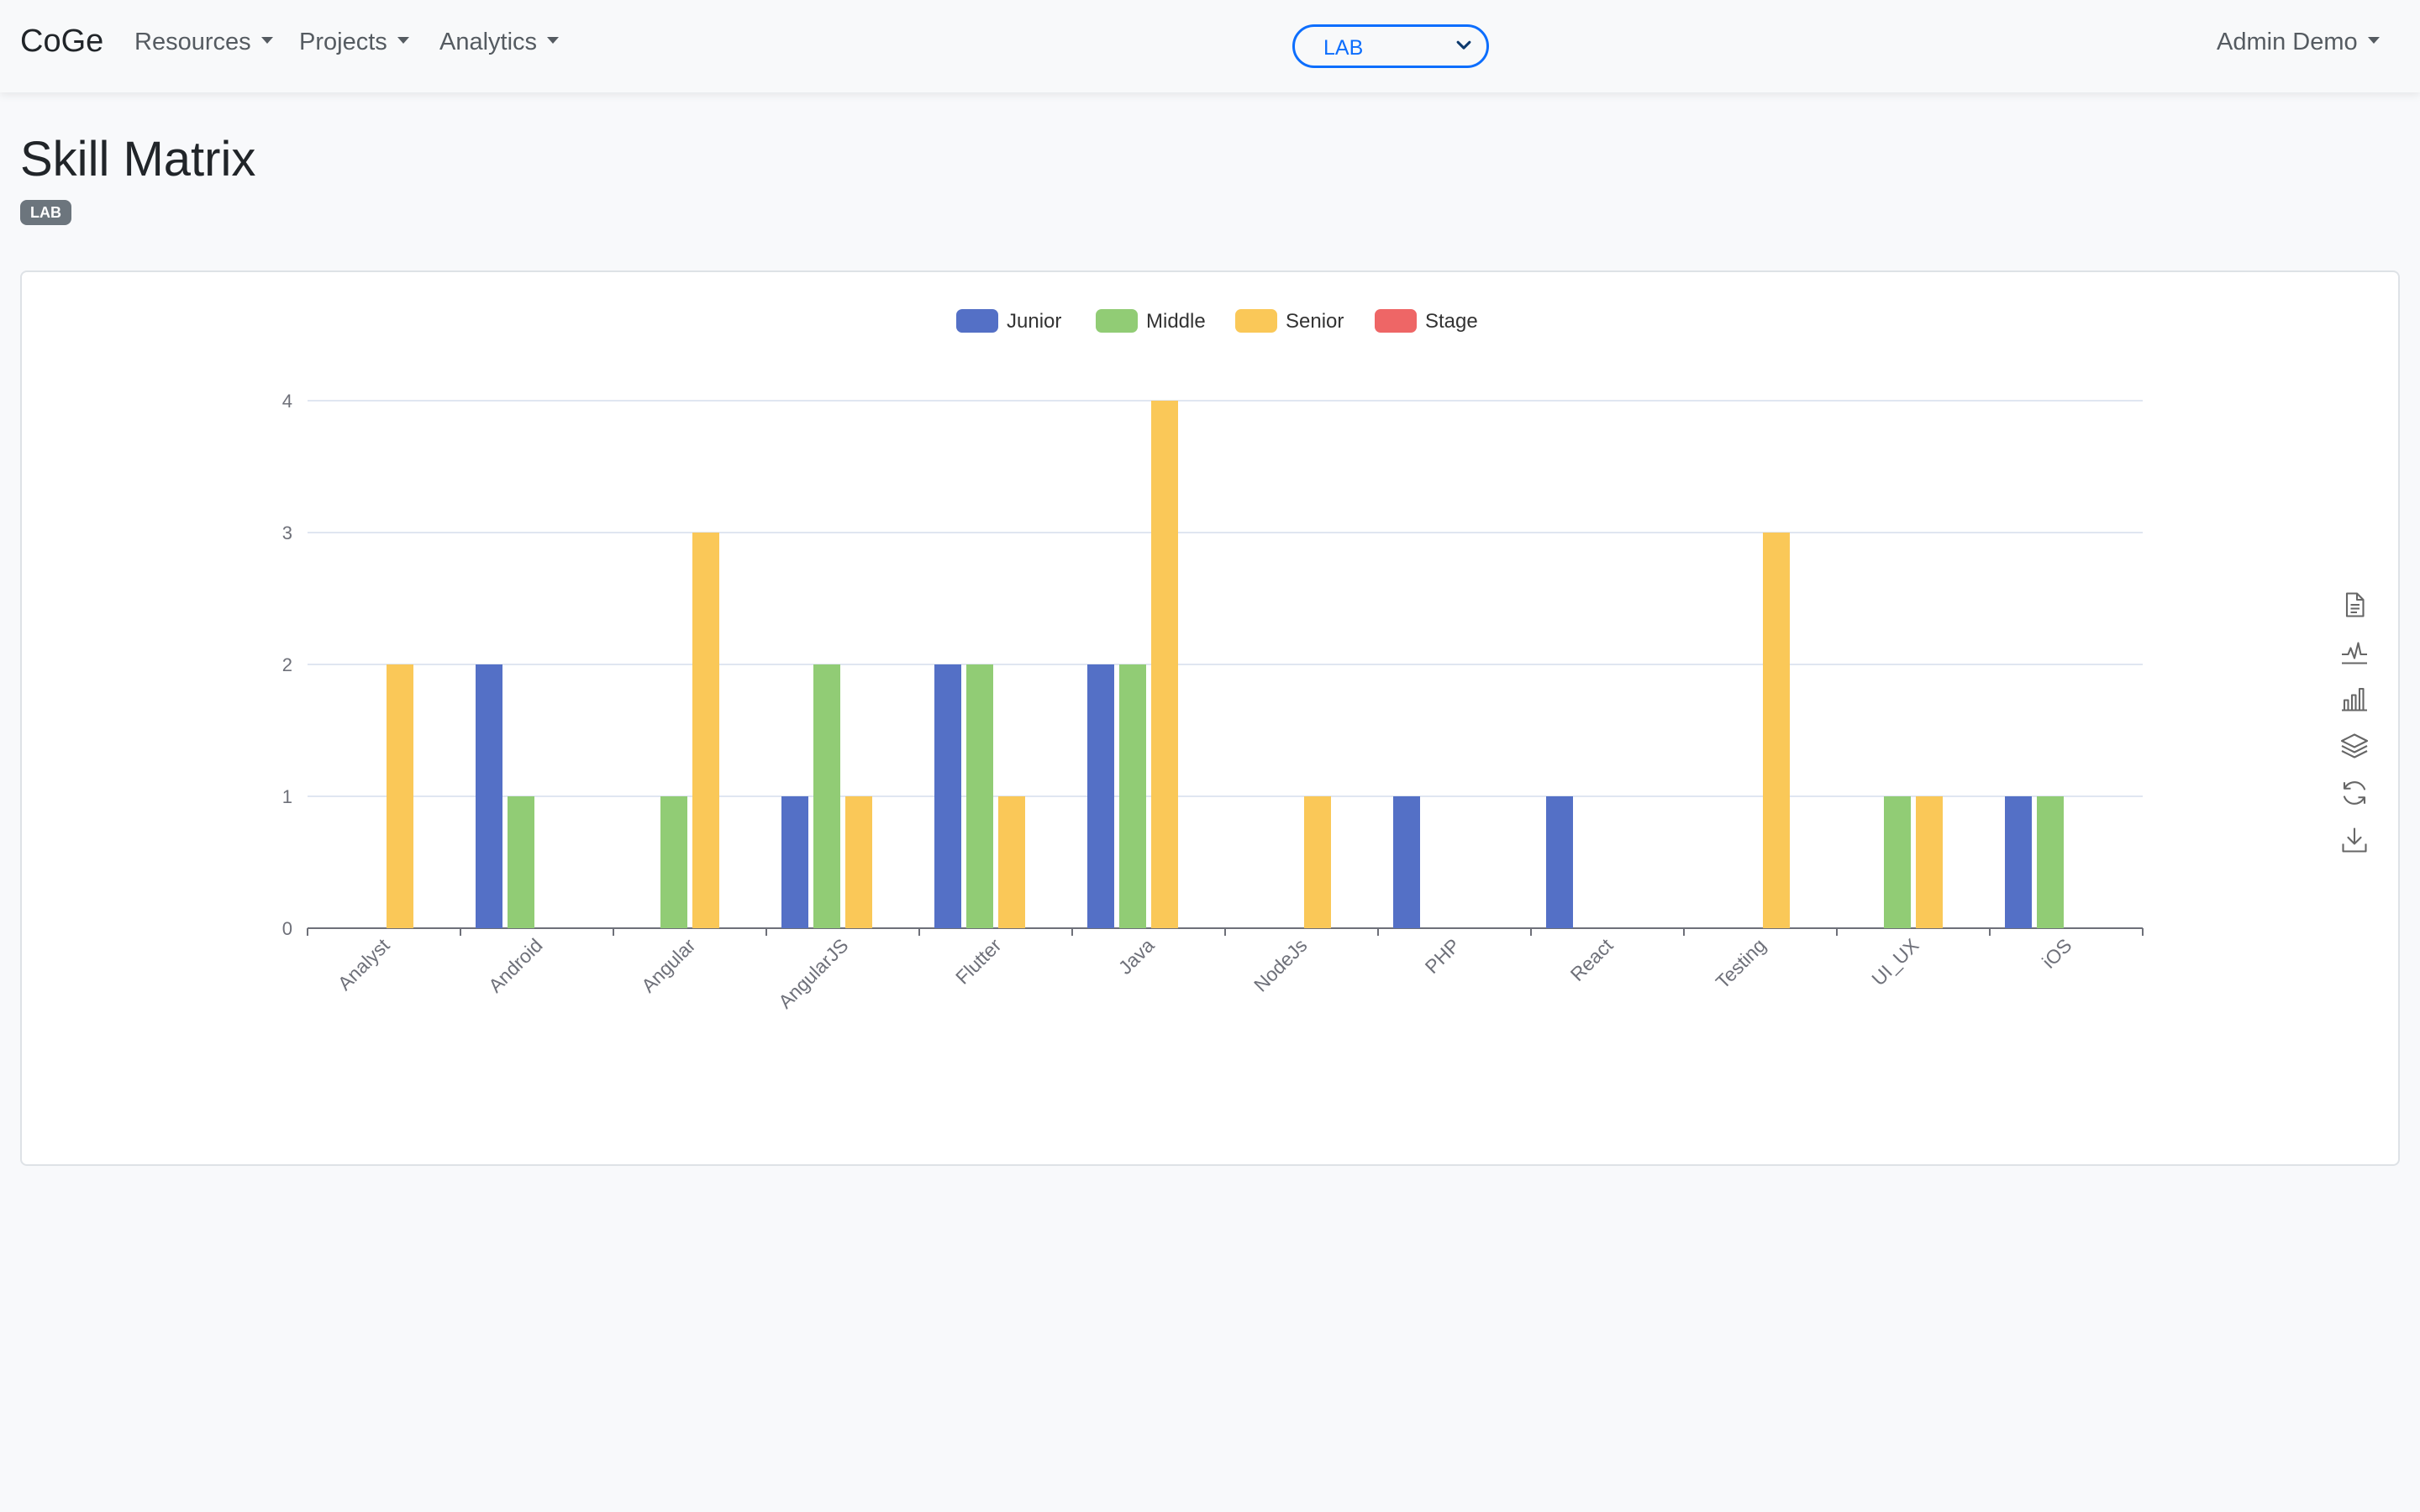 The height and width of the screenshot is (1512, 2420). What do you see at coordinates (794, 862) in the screenshot?
I see `bar-junior-angularjs` at bounding box center [794, 862].